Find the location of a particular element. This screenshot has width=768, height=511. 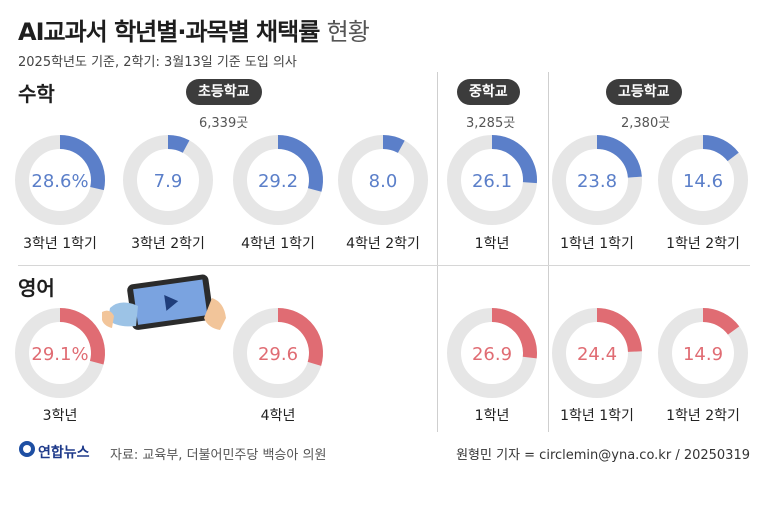

school-count-middle: 3,285곳 is located at coordinates (491, 123).